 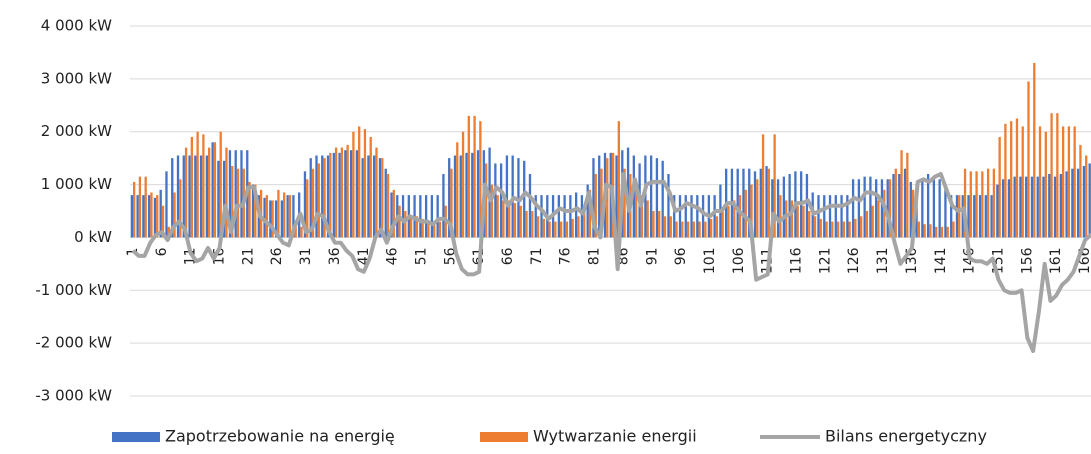 I want to click on x-tick-label: 156, so click(x=1027, y=260).